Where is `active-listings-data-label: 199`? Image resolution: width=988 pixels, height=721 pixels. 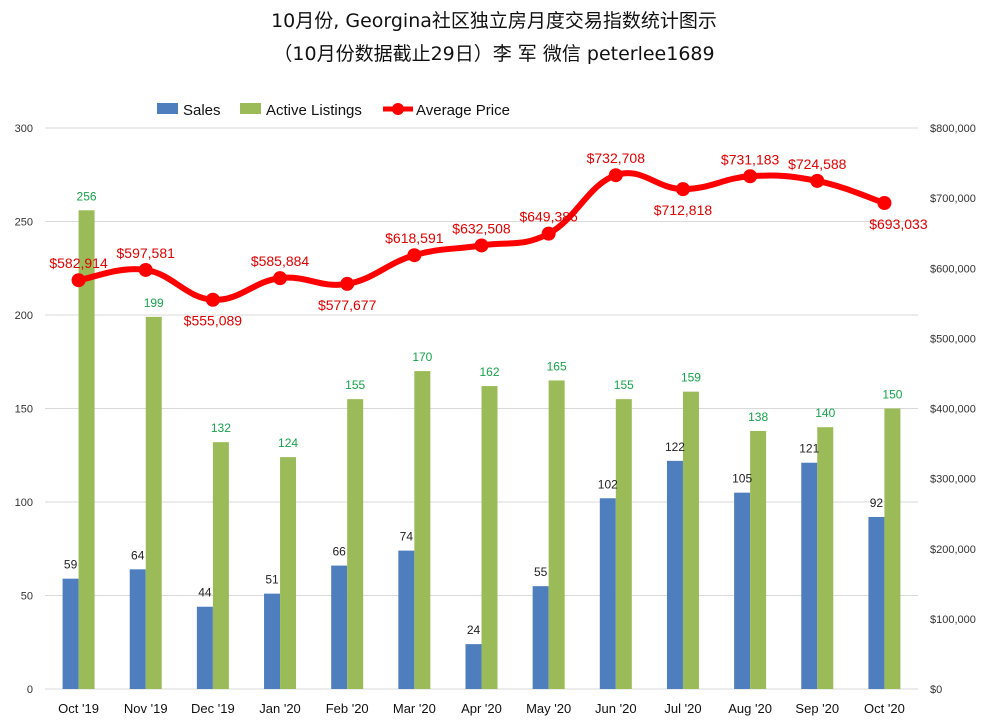
active-listings-data-label: 199 is located at coordinates (154, 303).